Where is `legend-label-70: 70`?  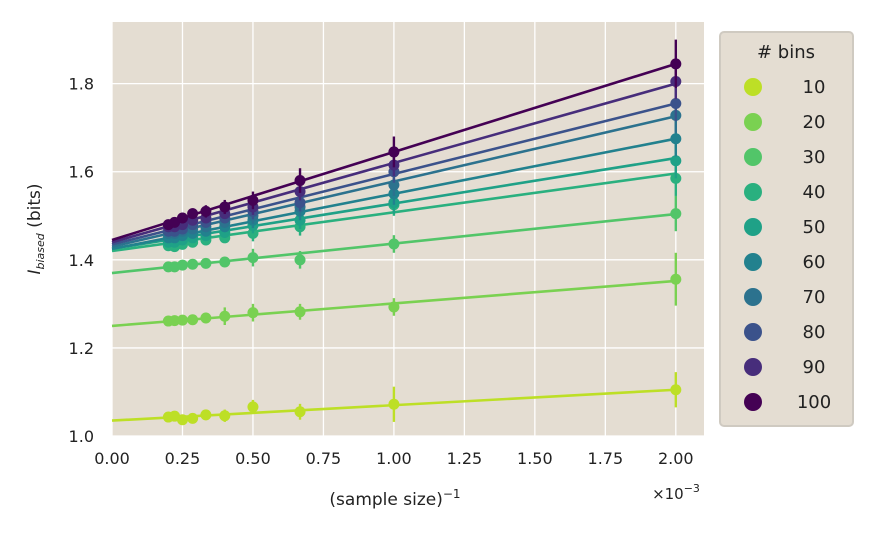
legend-label-70: 70 is located at coordinates (814, 297).